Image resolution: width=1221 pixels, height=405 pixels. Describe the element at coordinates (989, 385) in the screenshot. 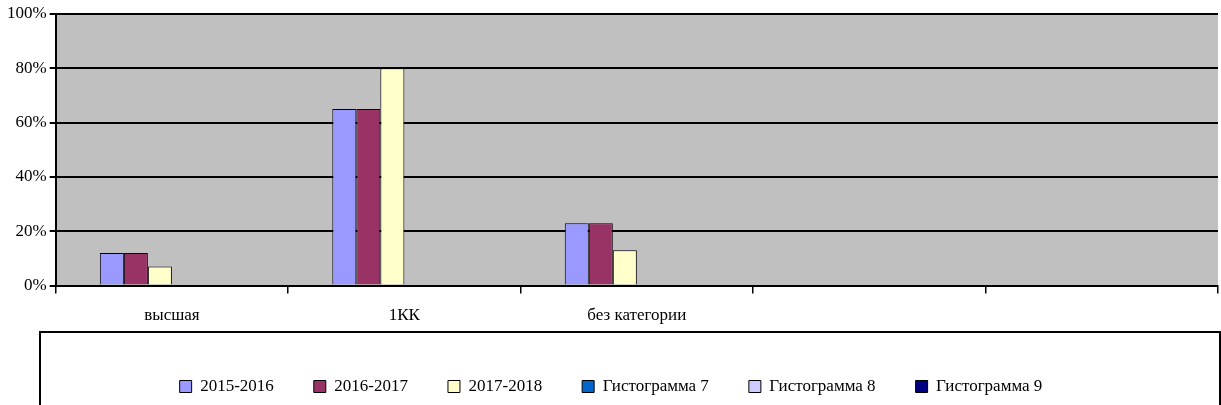

I see `legend-label: Гистограмма 9` at that location.